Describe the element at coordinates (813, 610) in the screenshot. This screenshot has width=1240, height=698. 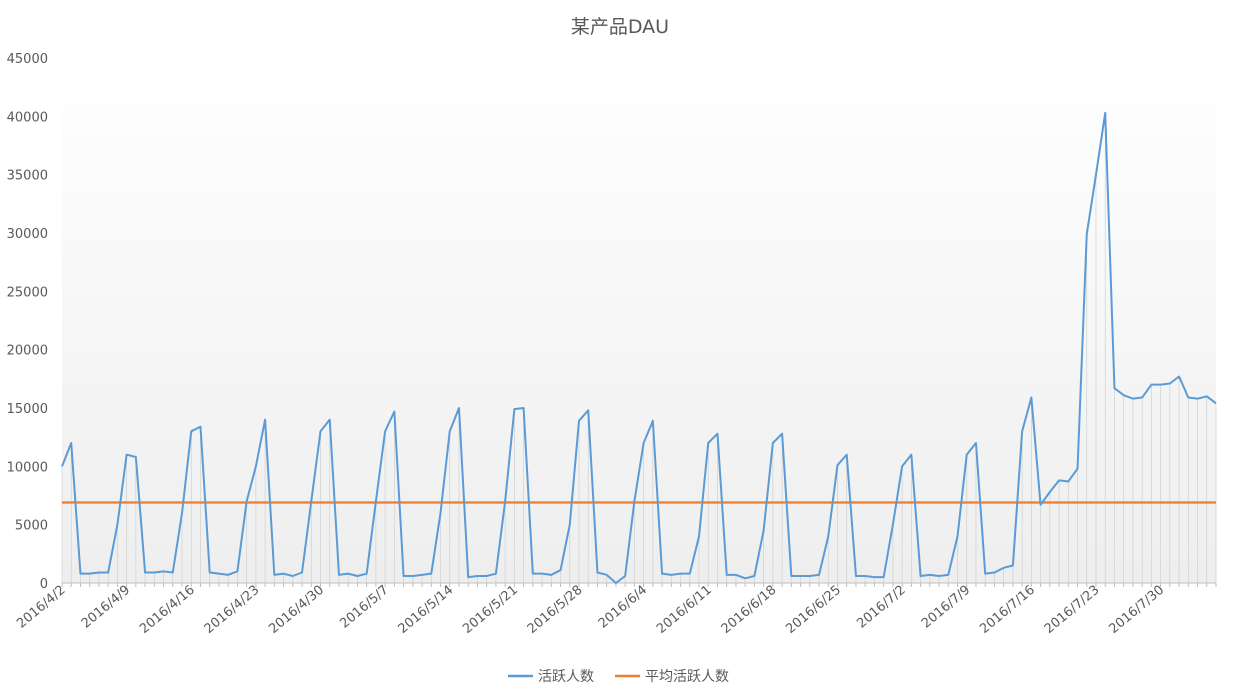
I see `x-tick-label: 2016/6/25` at that location.